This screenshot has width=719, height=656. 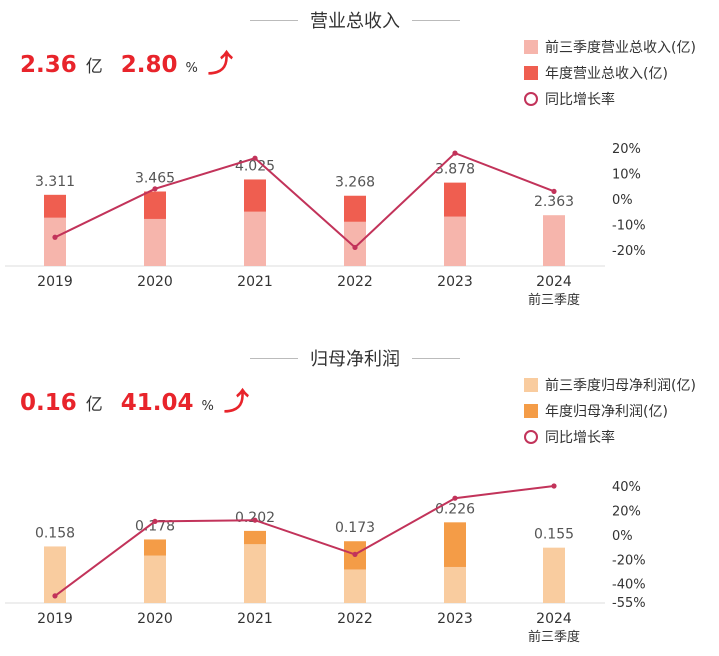 What do you see at coordinates (620, 386) in the screenshot?
I see `legend-label: 前三季度归母净利润(亿)` at bounding box center [620, 386].